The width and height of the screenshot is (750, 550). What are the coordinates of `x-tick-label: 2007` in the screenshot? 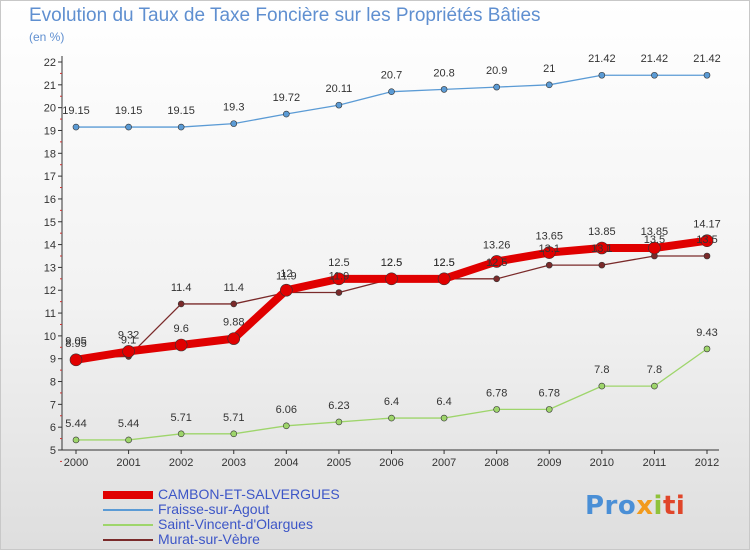 It's located at (444, 463).